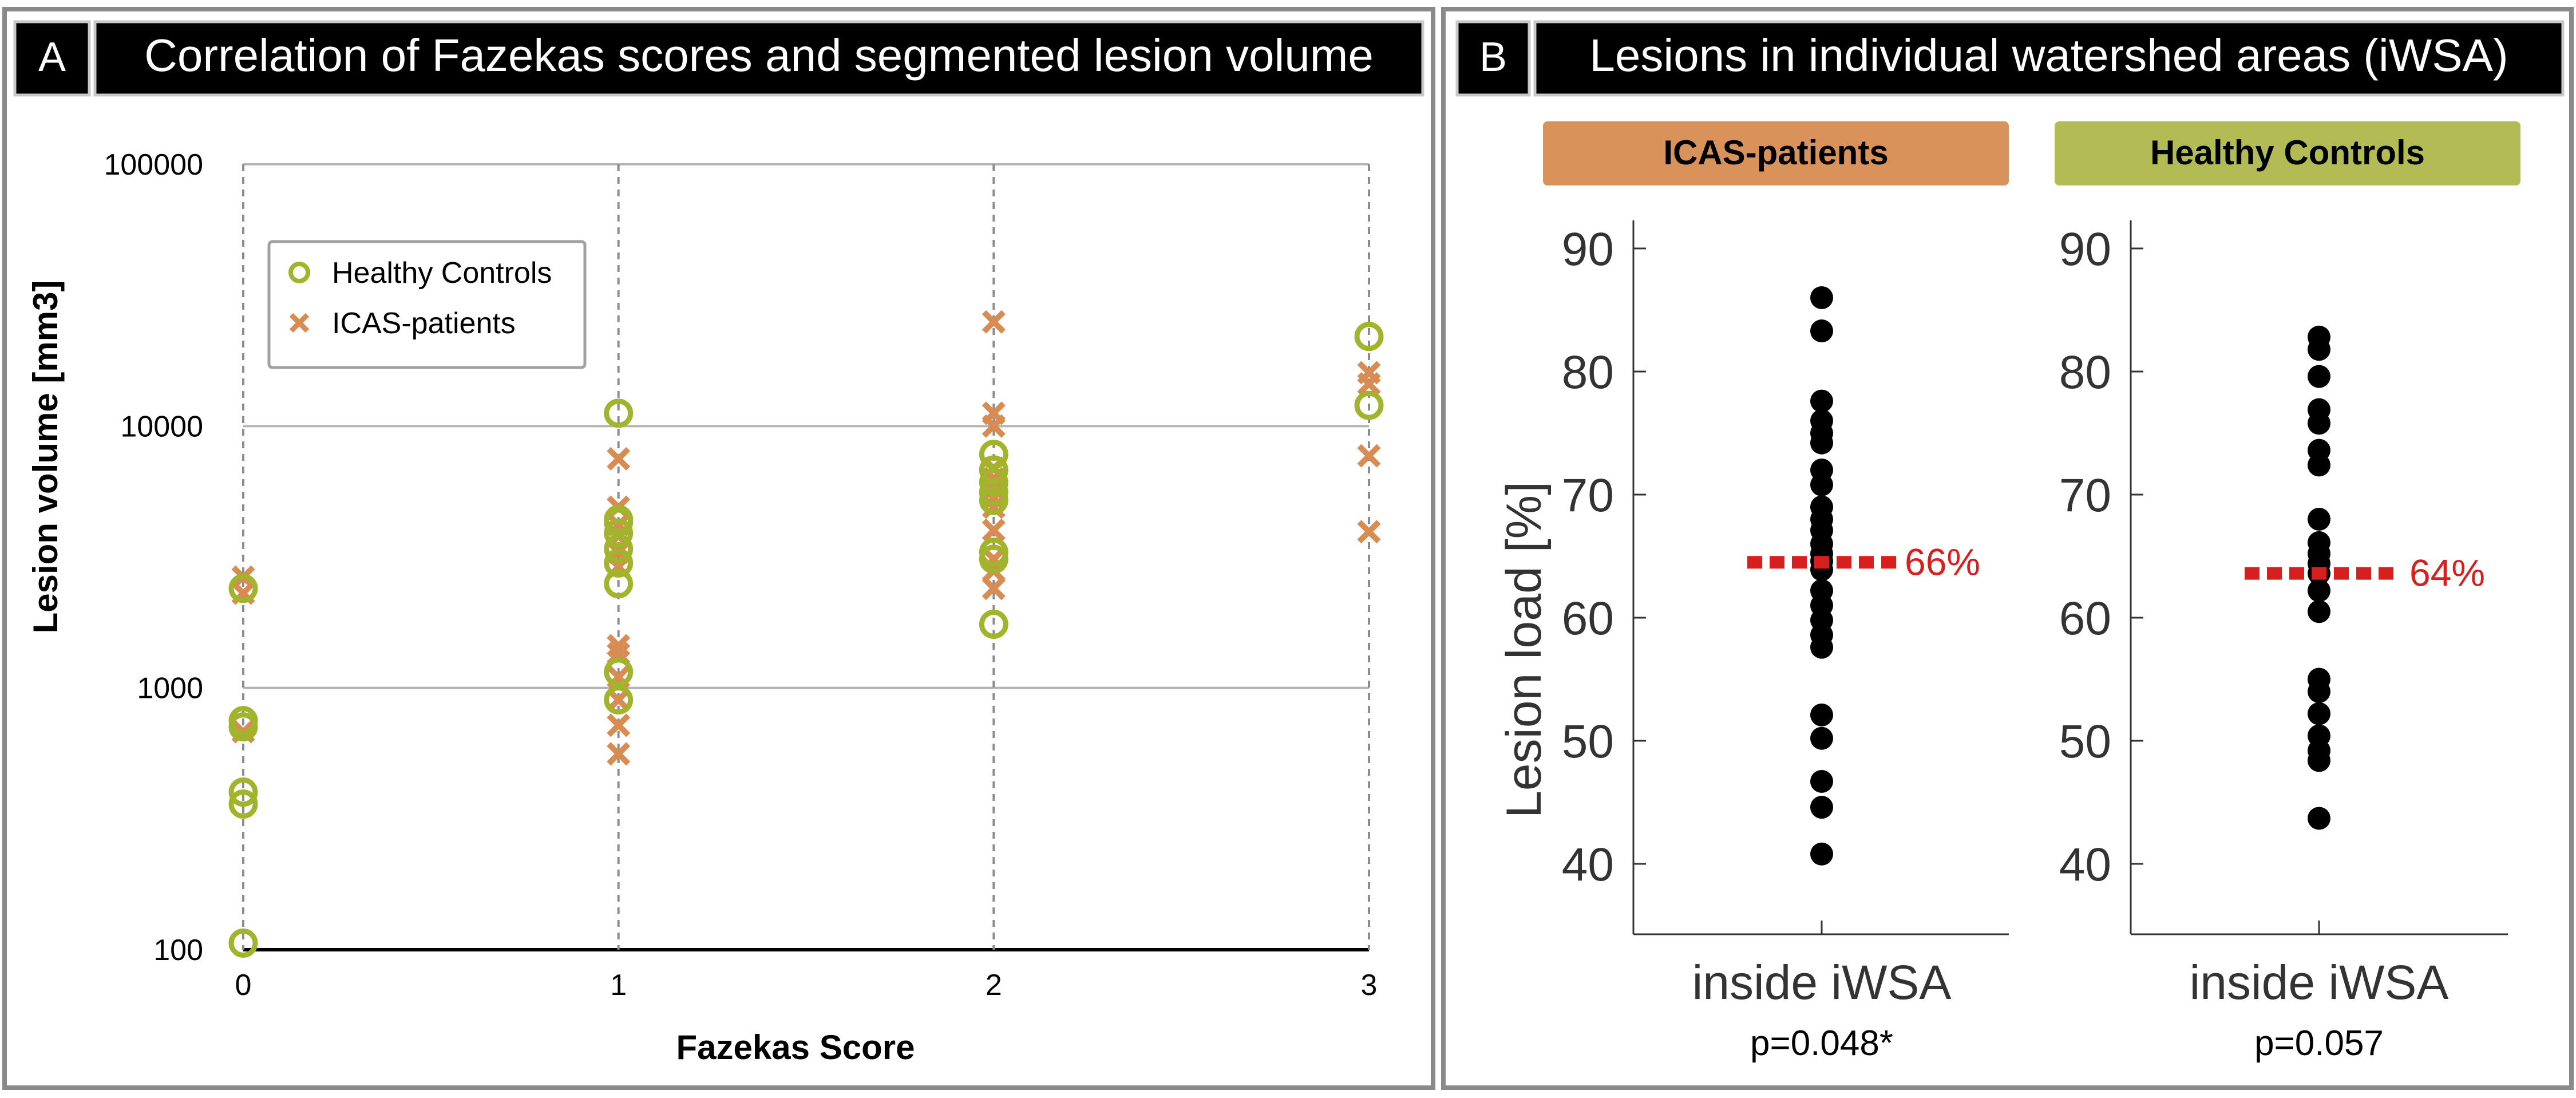 The width and height of the screenshot is (2576, 1098). What do you see at coordinates (442, 273) in the screenshot?
I see `legend-healthy-label: Healthy Controls` at bounding box center [442, 273].